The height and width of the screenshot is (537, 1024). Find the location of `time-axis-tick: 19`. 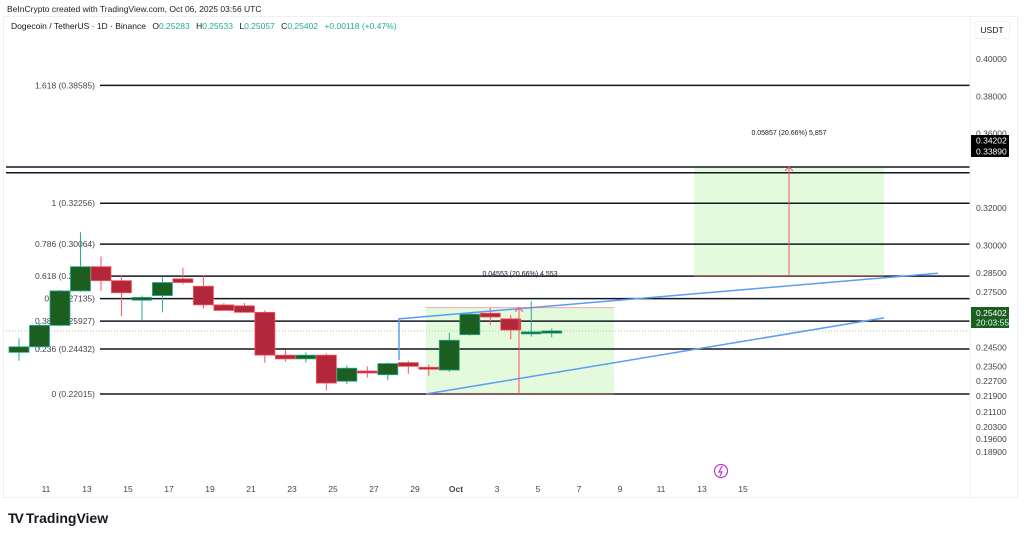

time-axis-tick: 19 is located at coordinates (210, 489).